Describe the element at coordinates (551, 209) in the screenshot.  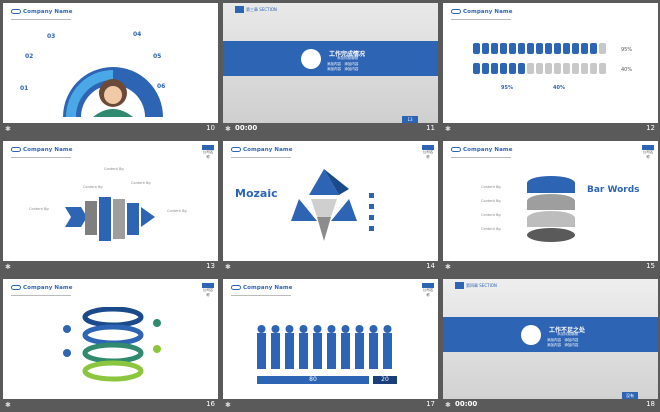
I see `cylinder-stack` at that location.